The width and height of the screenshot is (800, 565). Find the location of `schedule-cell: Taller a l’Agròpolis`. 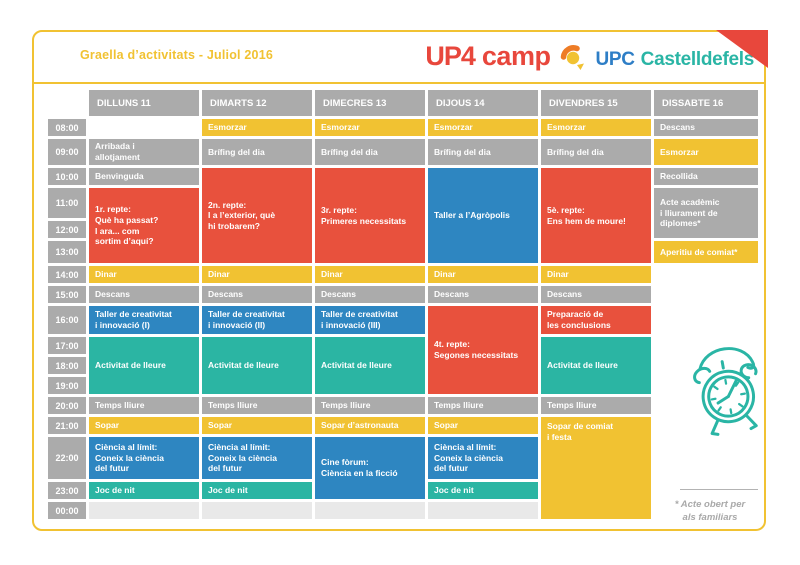

schedule-cell: Taller a l’Agròpolis is located at coordinates (483, 215).